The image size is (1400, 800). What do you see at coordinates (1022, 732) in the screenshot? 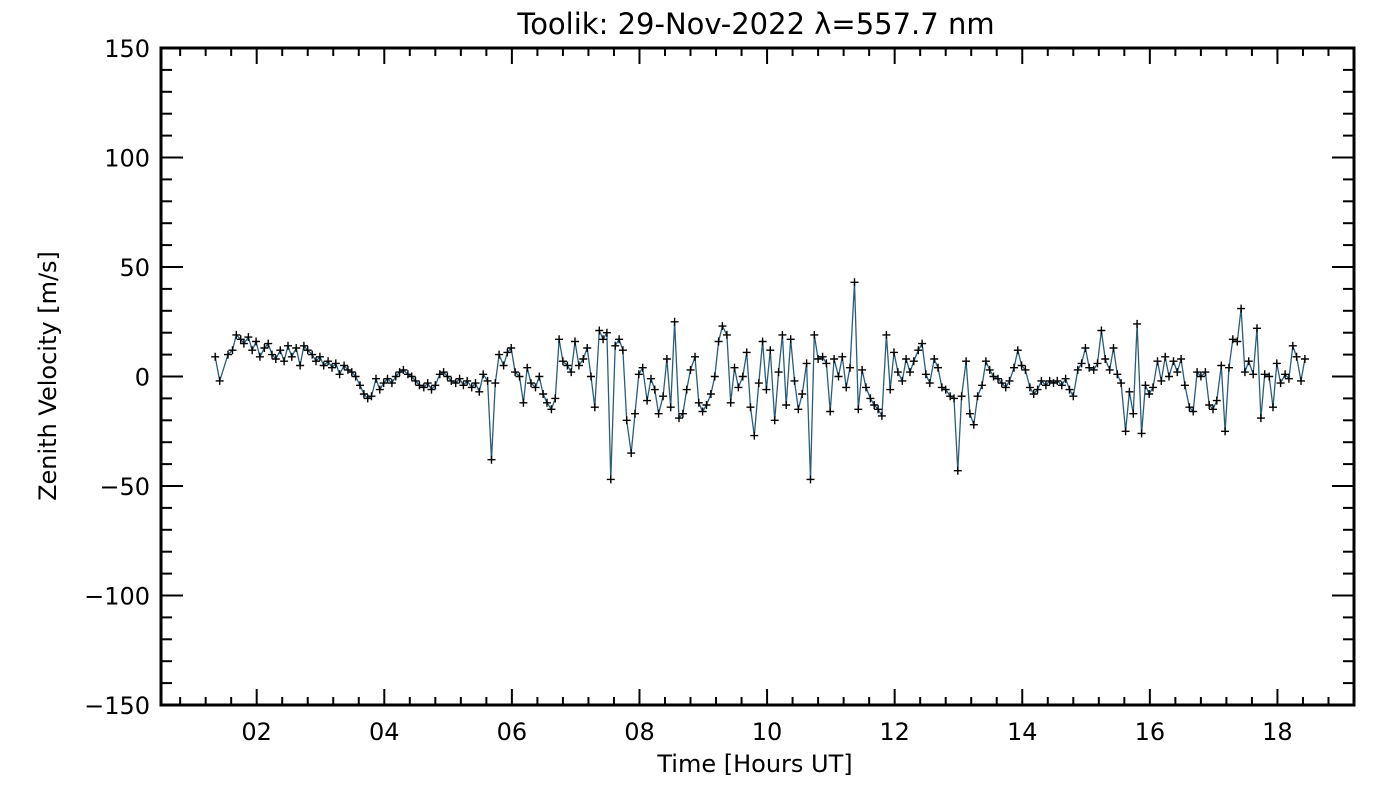
I see `x-tick-label: 14` at bounding box center [1022, 732].